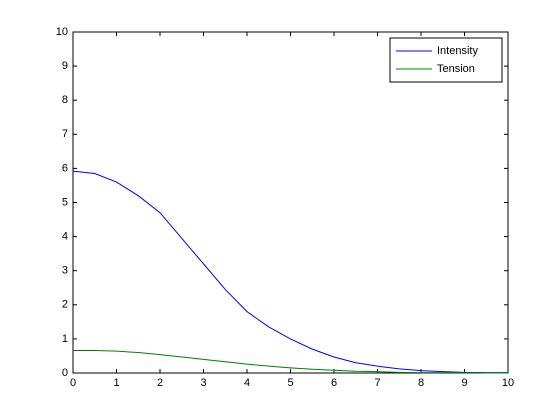  I want to click on y-tick-label: 3, so click(65, 271).